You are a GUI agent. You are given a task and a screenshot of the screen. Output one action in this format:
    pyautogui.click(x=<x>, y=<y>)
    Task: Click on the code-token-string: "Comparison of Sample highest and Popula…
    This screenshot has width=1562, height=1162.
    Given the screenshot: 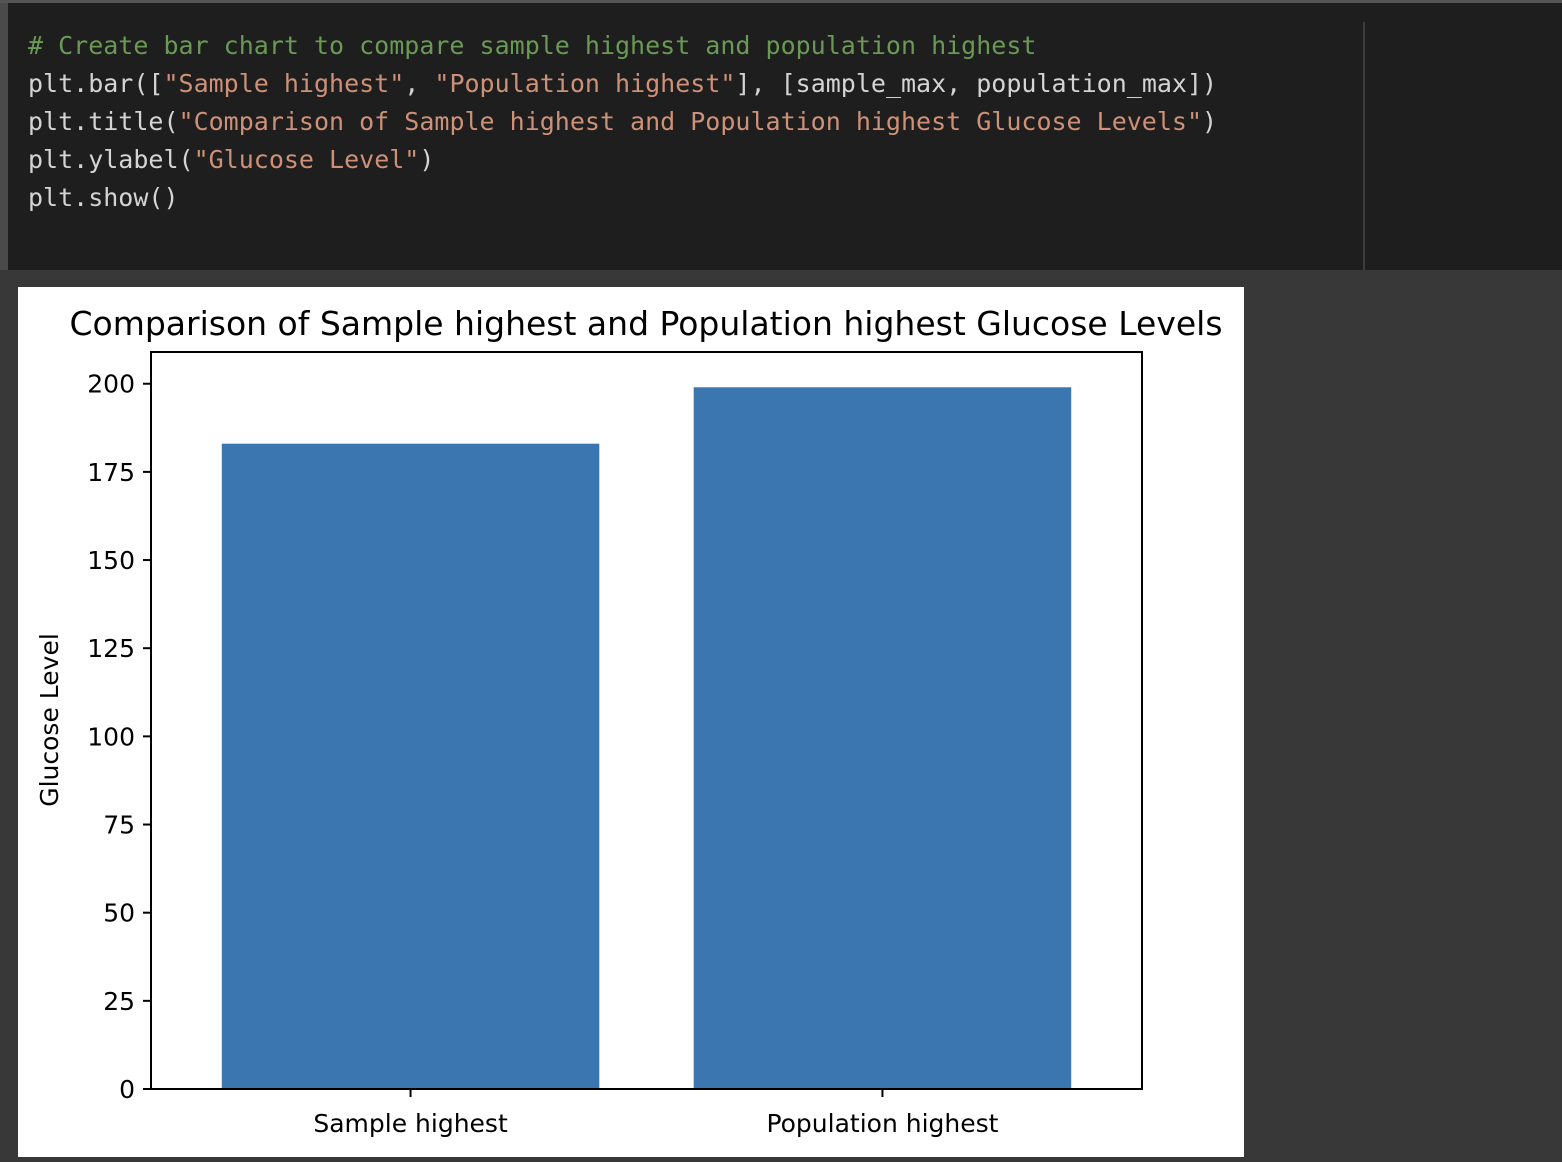 What is the action you would take?
    pyautogui.click(x=690, y=121)
    